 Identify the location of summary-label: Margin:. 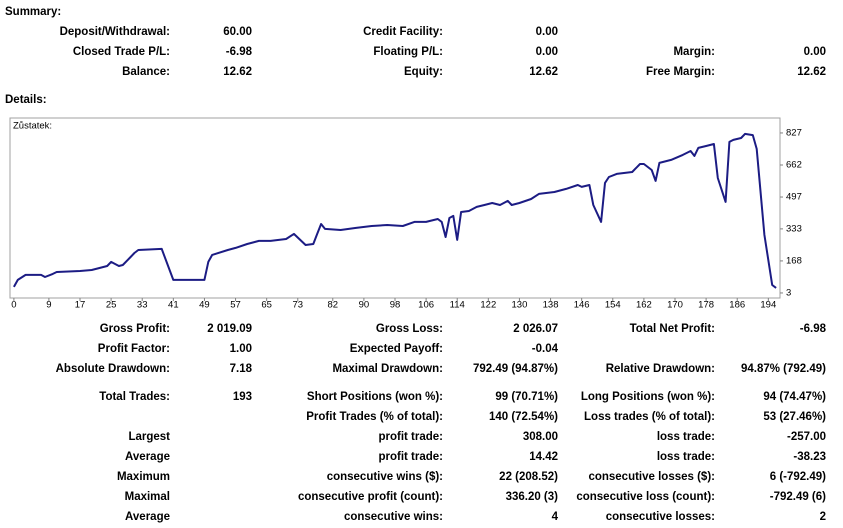
(694, 52).